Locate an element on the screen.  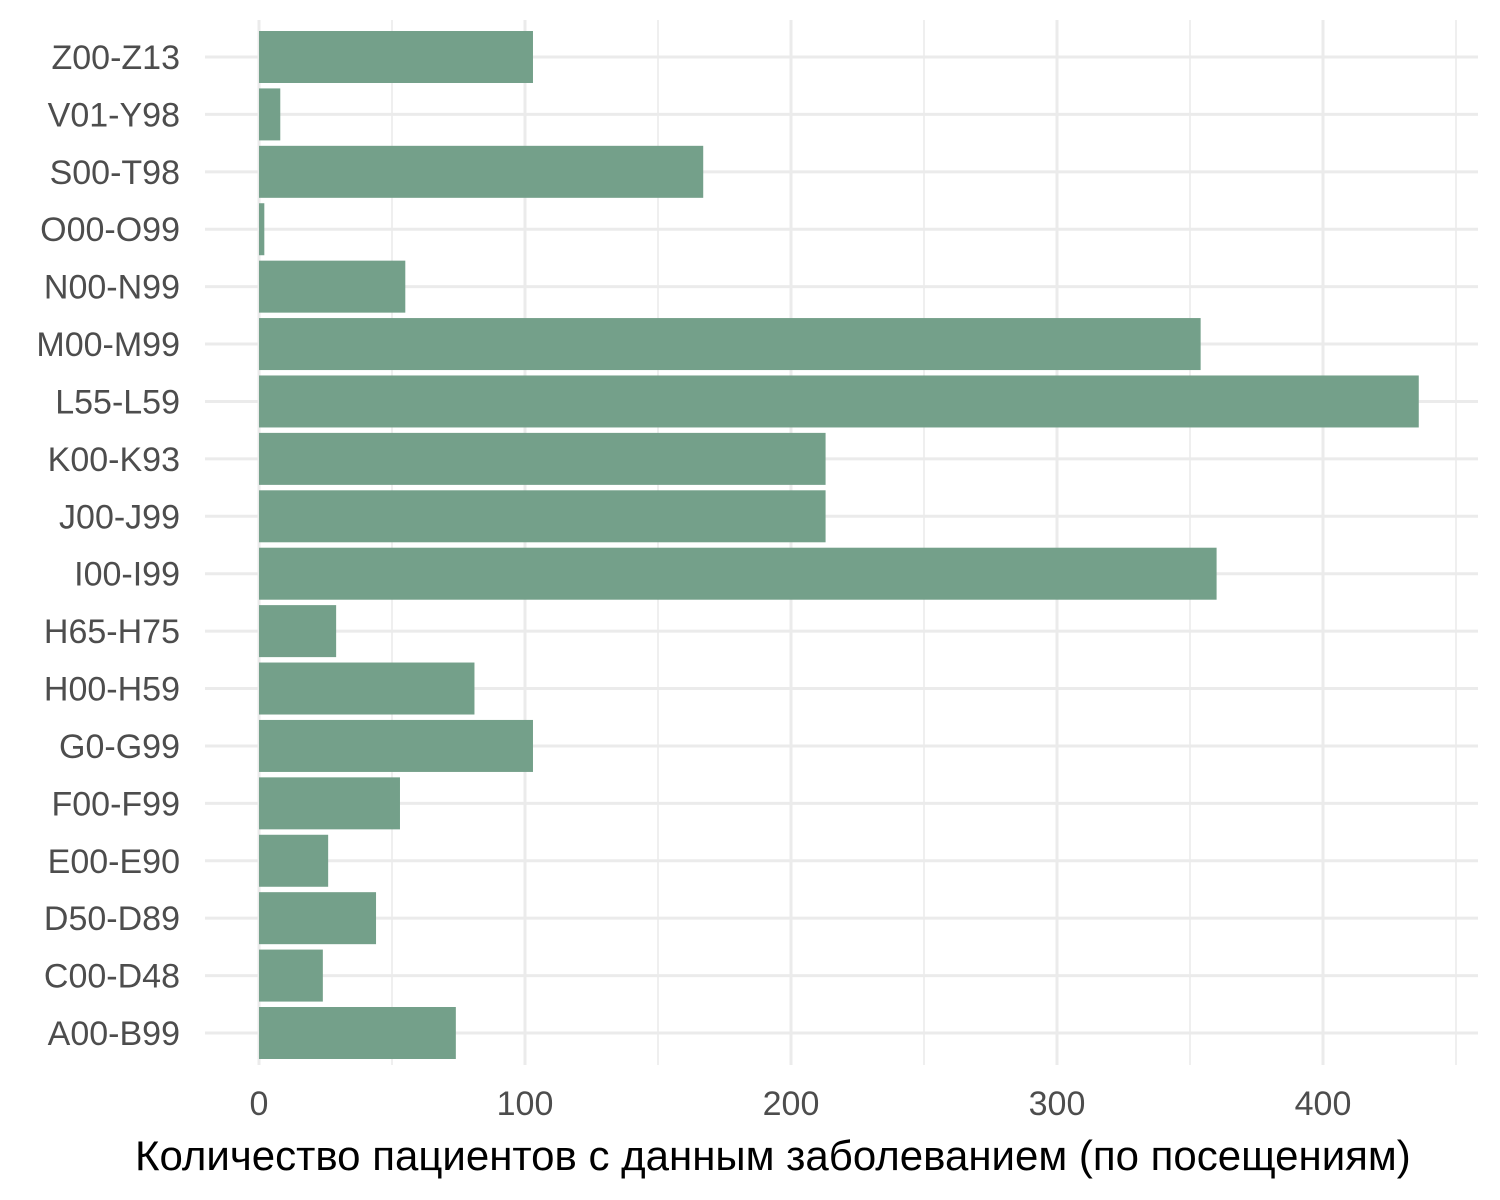
bar-n00-n99 is located at coordinates (332, 286).